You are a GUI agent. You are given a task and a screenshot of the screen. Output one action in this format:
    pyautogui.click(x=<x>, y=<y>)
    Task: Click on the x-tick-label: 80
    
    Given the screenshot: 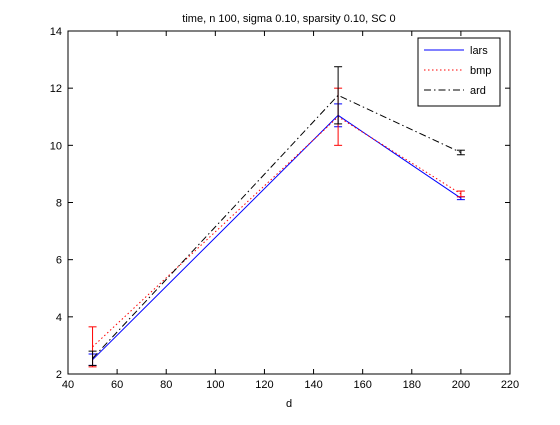 What is the action you would take?
    pyautogui.click(x=166, y=385)
    